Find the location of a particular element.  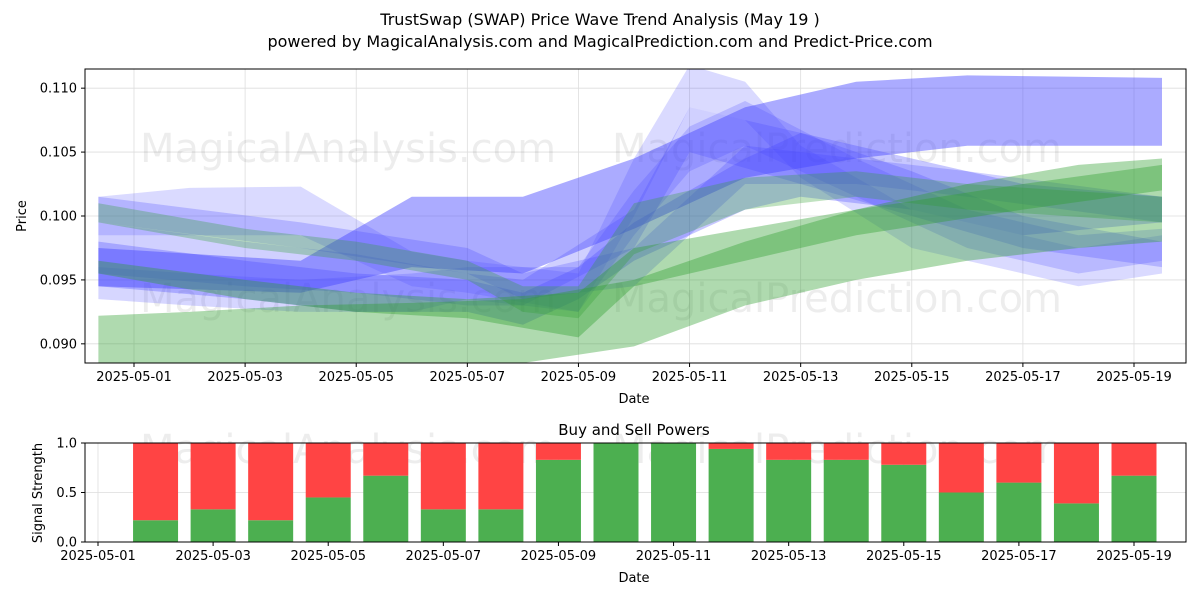

top-x-tick-label: 2025-05-07 is located at coordinates (468, 377).